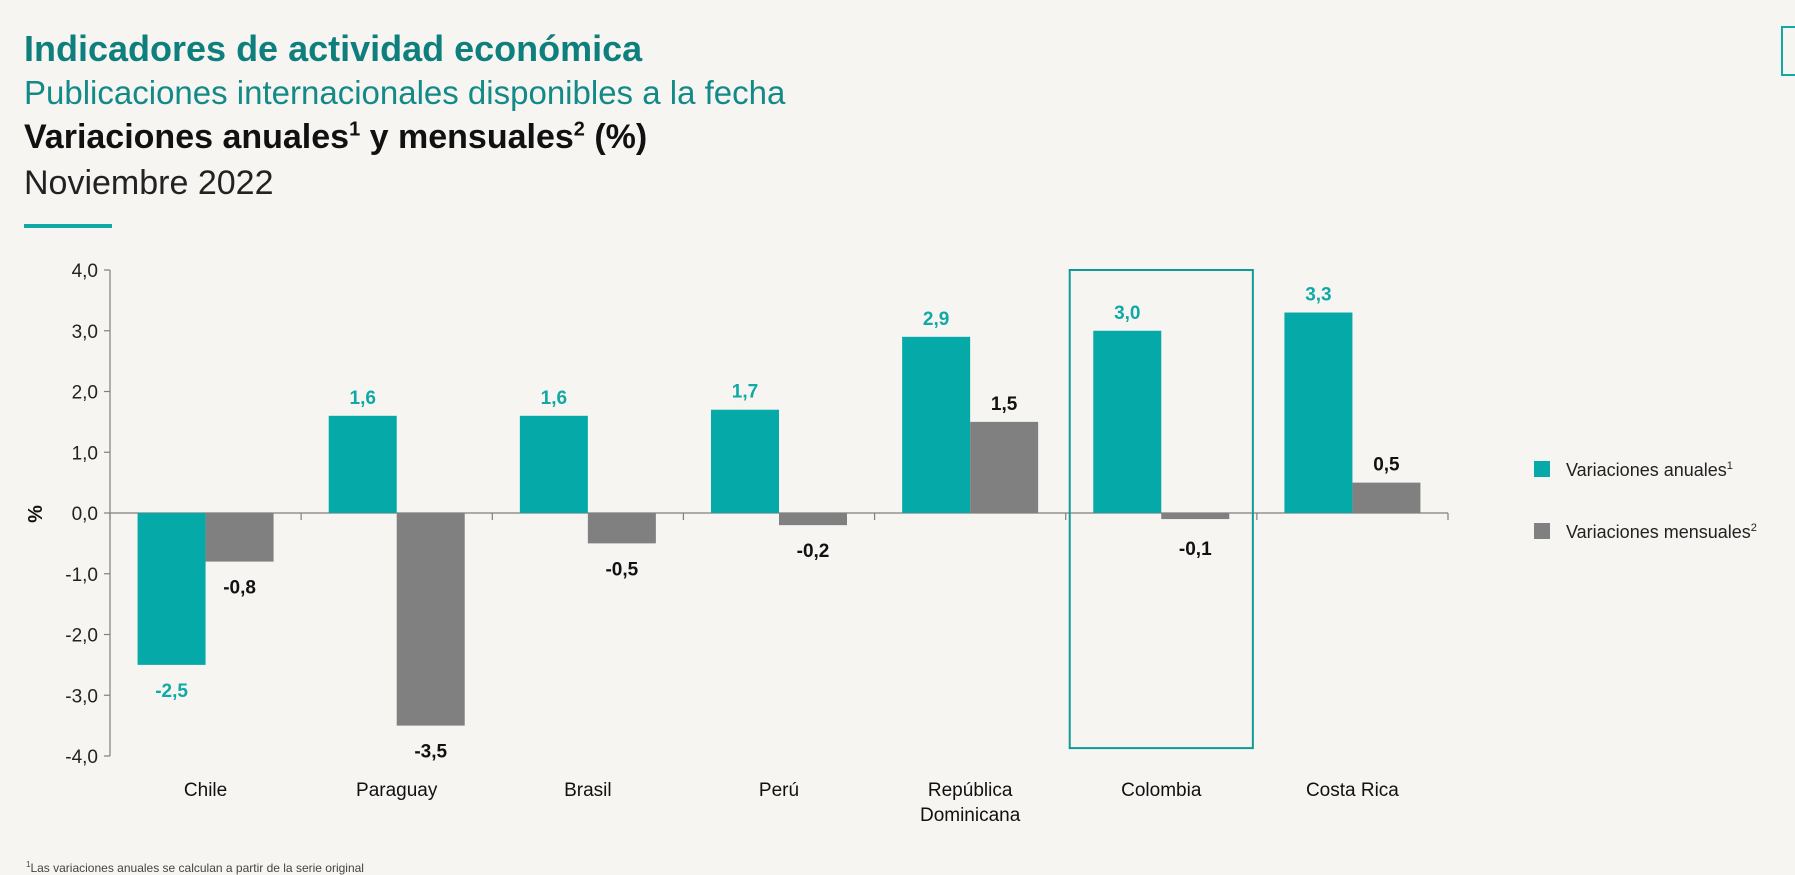 The width and height of the screenshot is (1795, 875). I want to click on x-tick-label: Brasil, so click(588, 790).